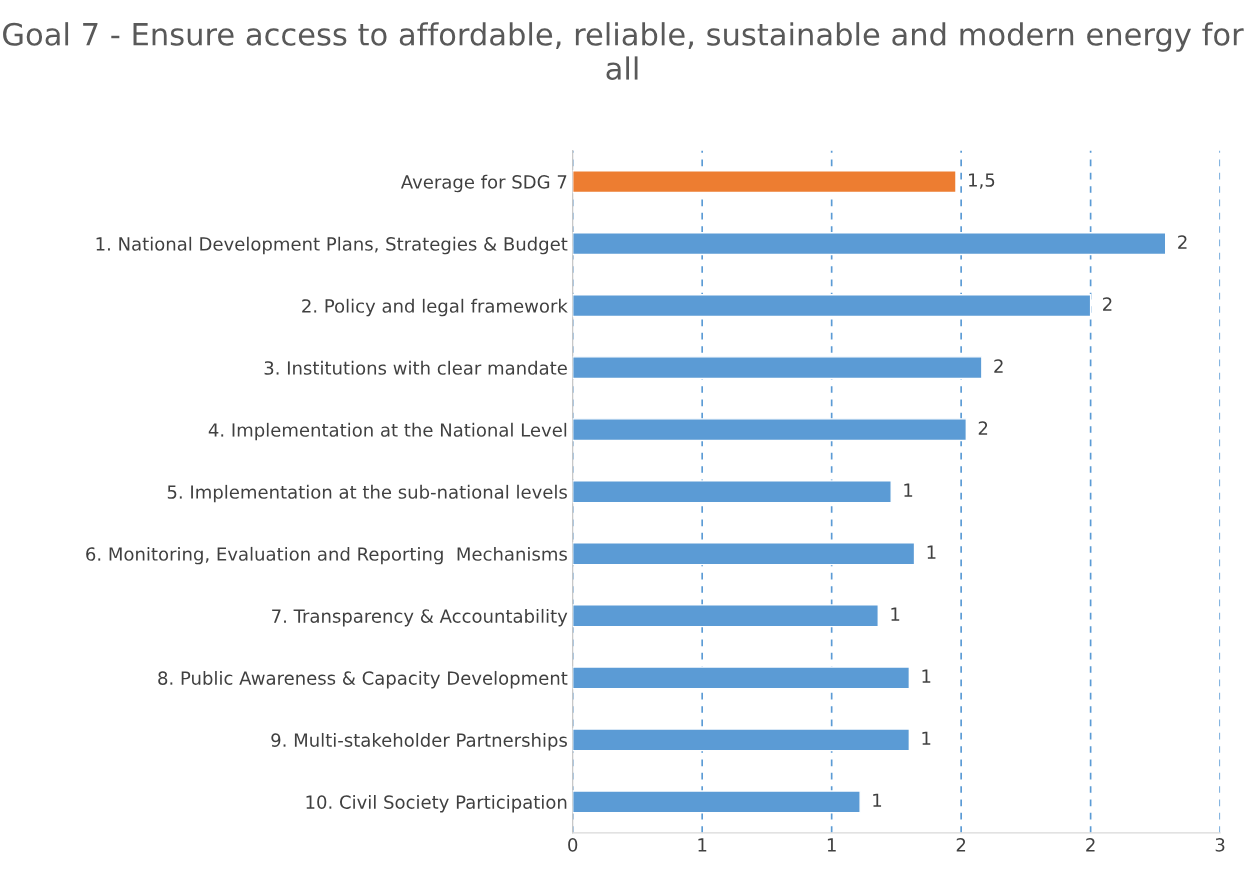 Image resolution: width=1245 pixels, height=886 pixels. I want to click on y-tick-label: 9. Multi-stakeholder Partnerships, so click(419, 741).